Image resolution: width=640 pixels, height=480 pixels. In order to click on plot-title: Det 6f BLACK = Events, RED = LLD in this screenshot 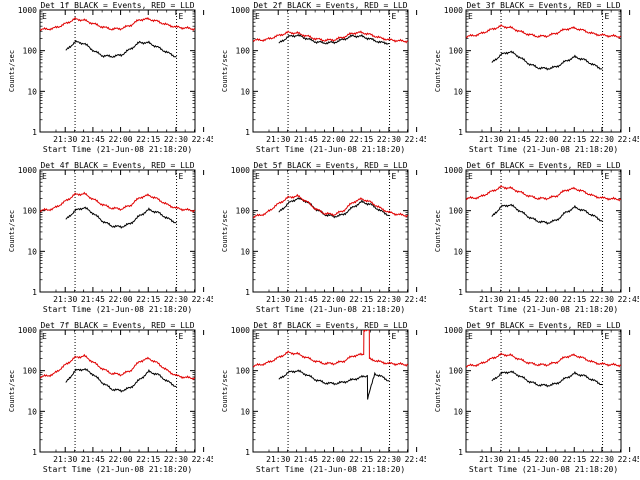, I will do `click(543, 165)`.